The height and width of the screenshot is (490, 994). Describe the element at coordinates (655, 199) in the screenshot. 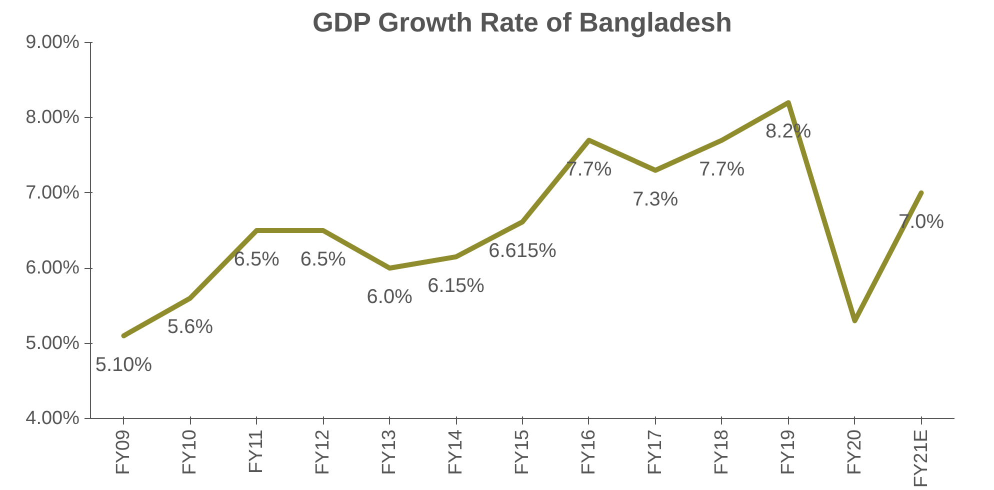

I see `data-label: 7.3%` at that location.